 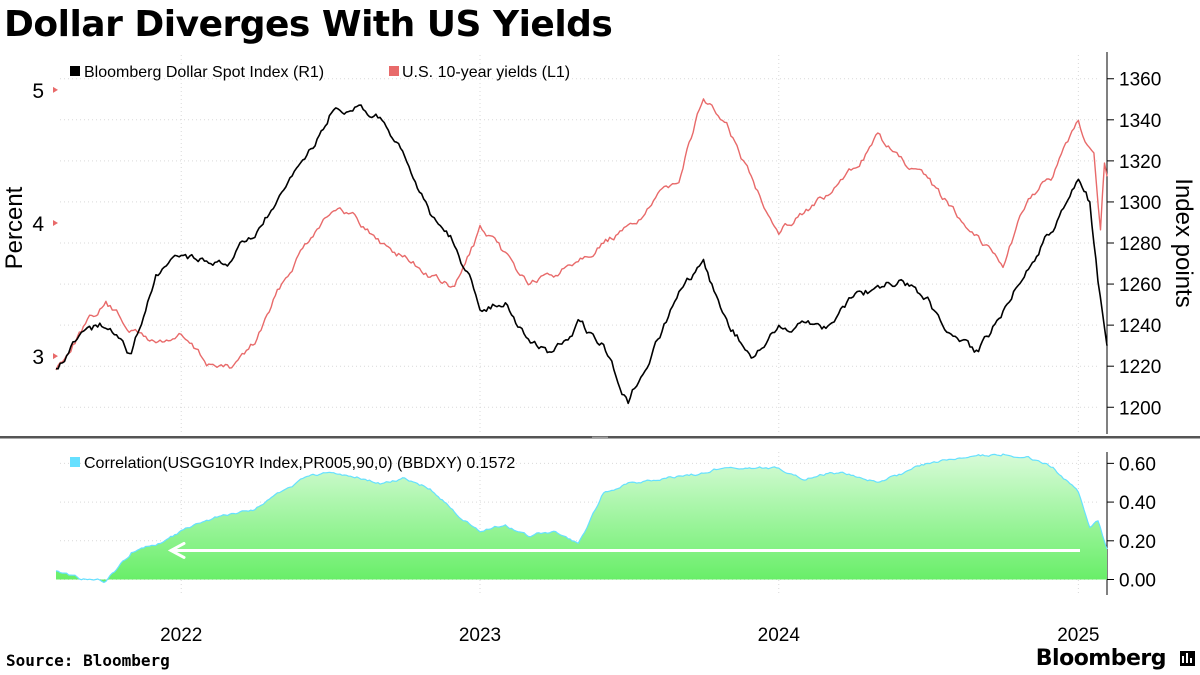 I want to click on bottom-tick-label: 0.20, so click(x=1137, y=542).